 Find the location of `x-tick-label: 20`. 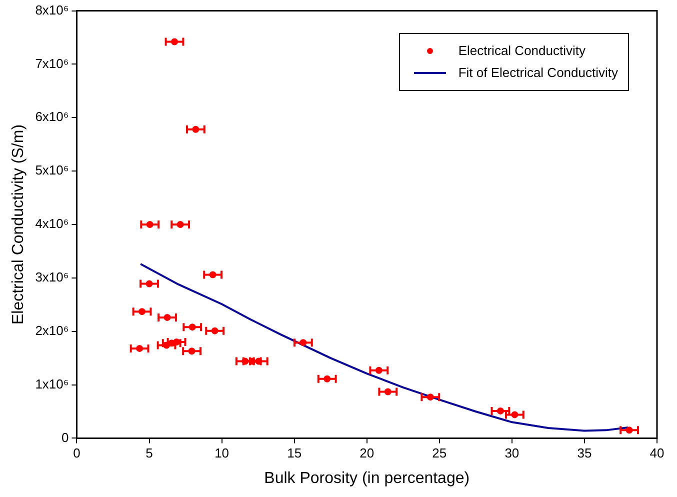

x-tick-label: 20 is located at coordinates (367, 453).